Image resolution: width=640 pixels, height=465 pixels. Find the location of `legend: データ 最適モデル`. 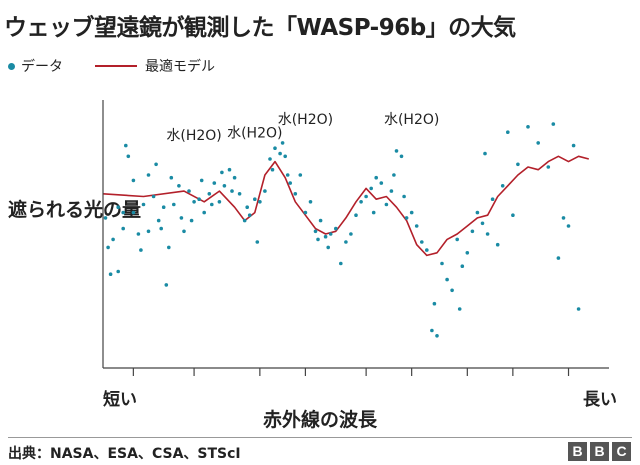

legend: データ 最適モデル is located at coordinates (111, 66).